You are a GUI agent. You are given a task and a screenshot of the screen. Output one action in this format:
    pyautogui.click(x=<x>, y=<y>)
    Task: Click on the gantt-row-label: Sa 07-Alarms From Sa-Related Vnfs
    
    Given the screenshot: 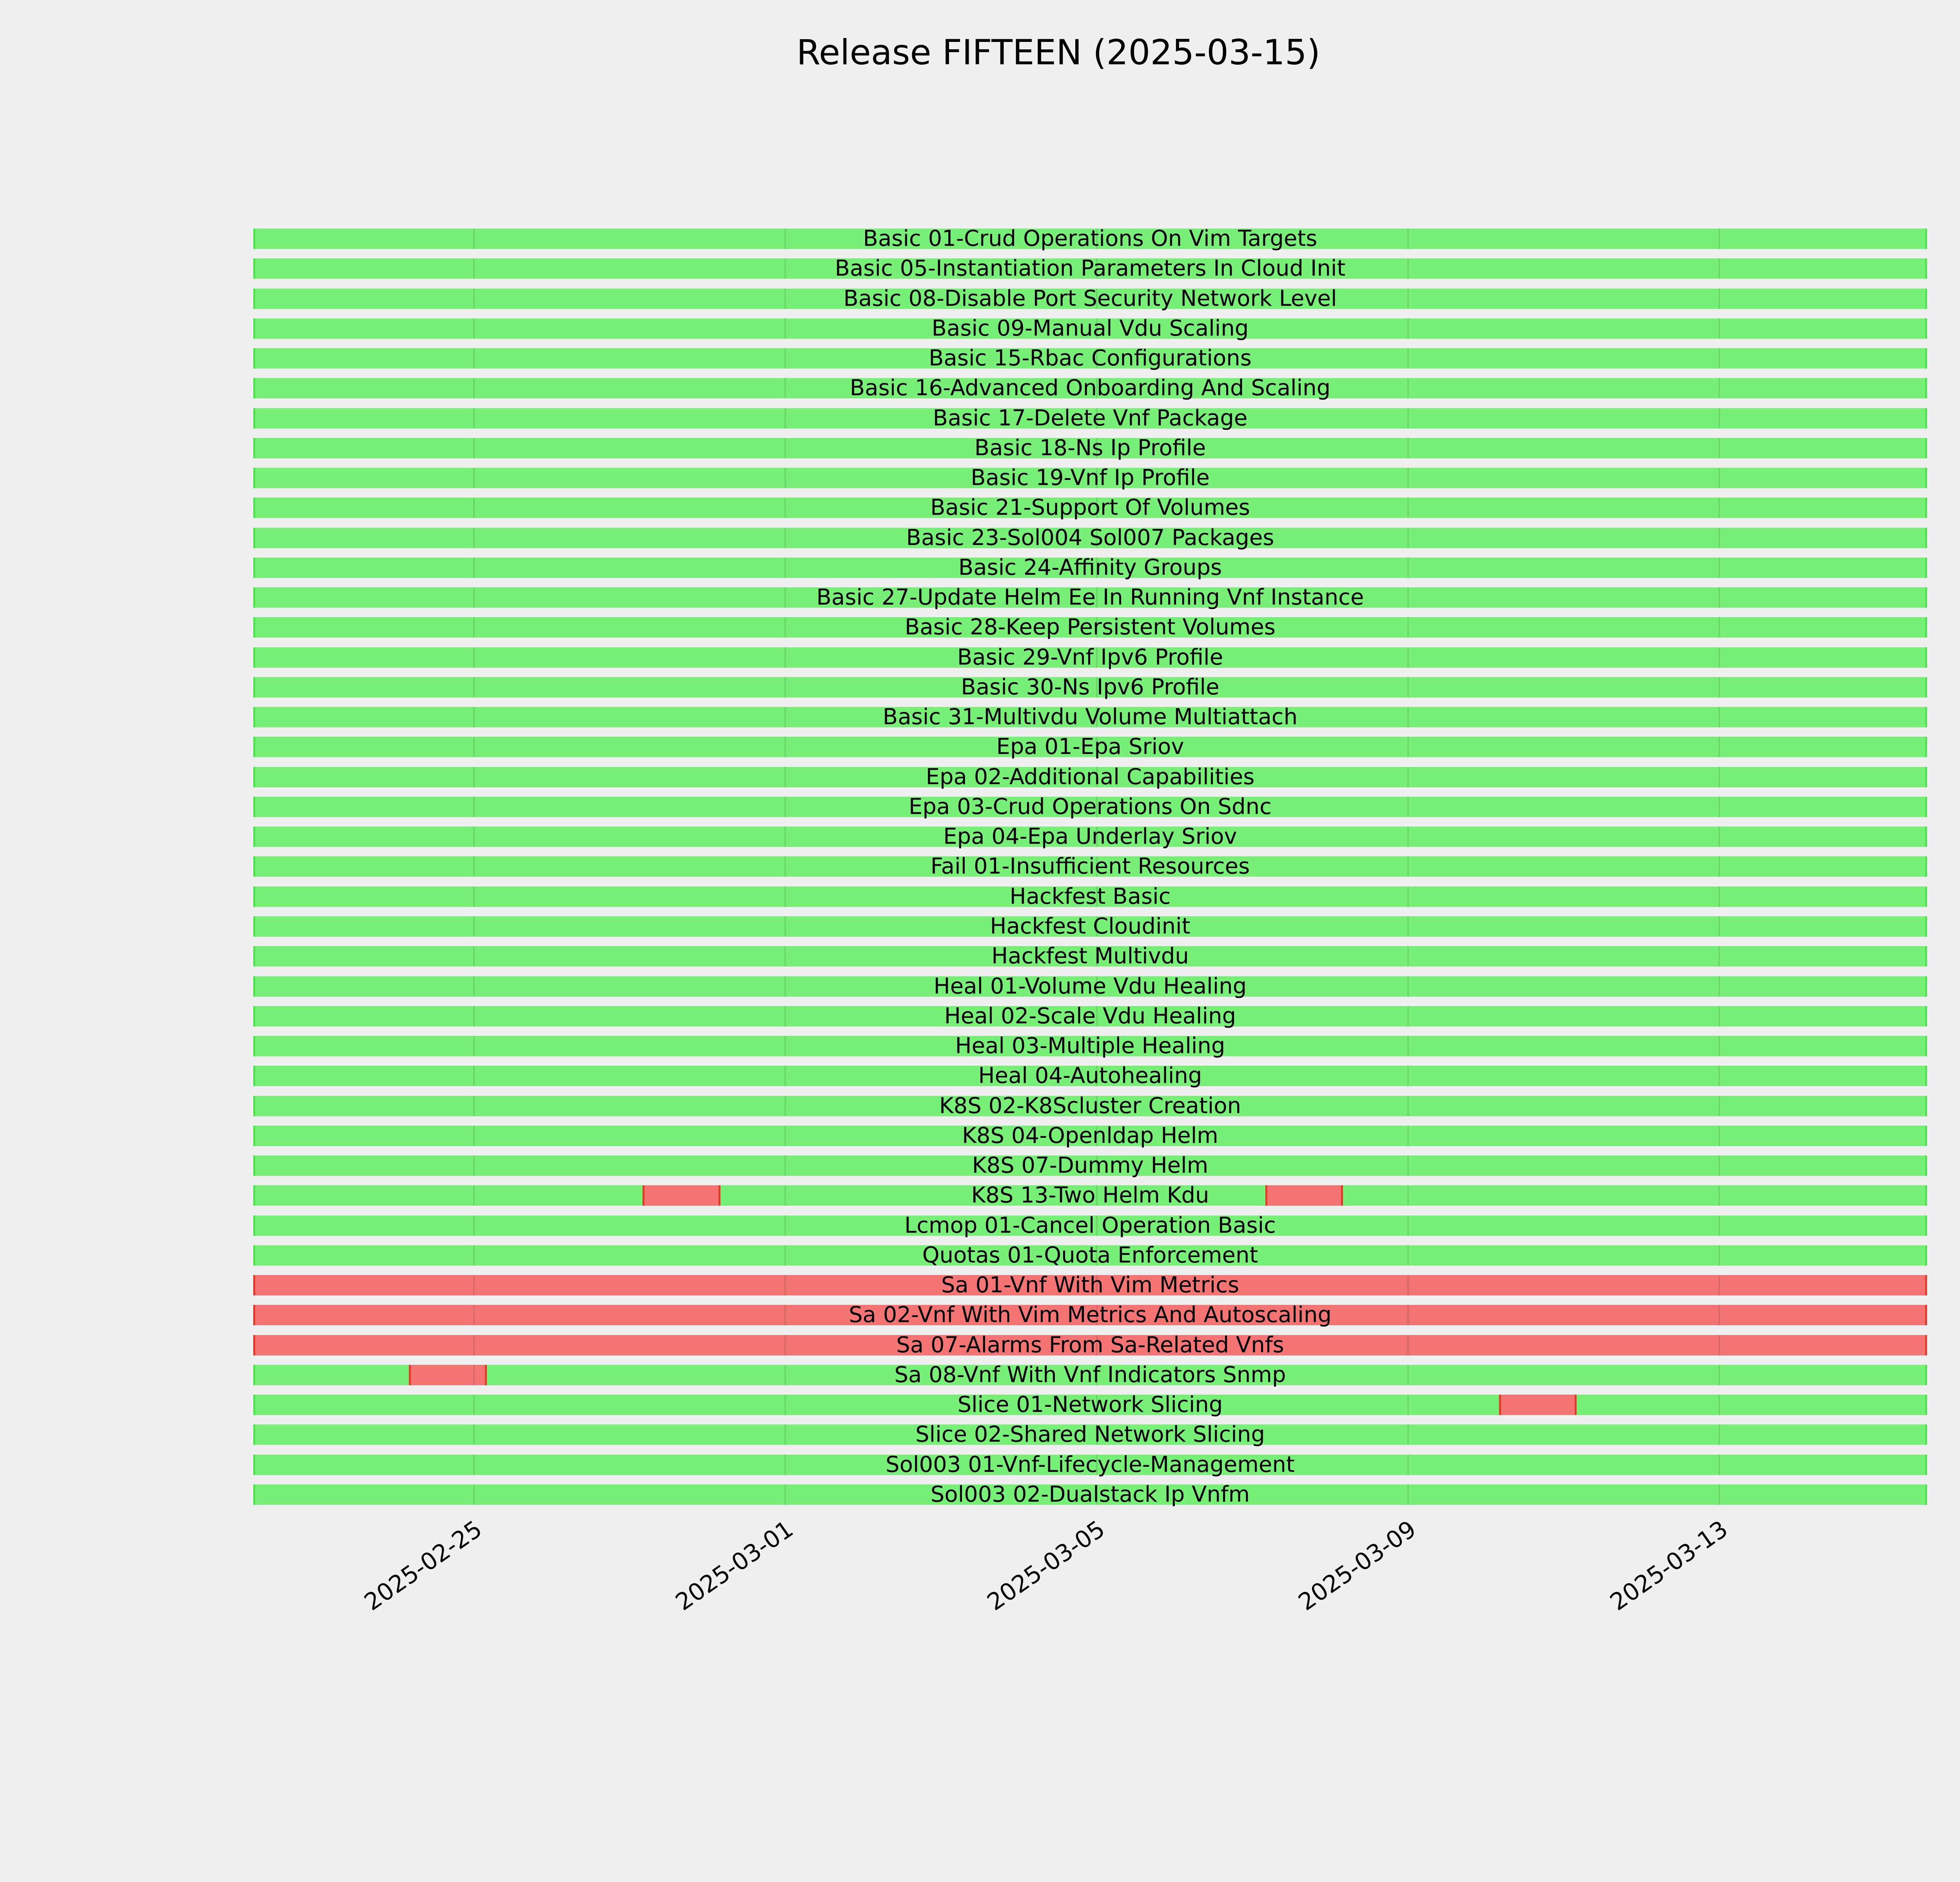 What is the action you would take?
    pyautogui.click(x=1090, y=1345)
    